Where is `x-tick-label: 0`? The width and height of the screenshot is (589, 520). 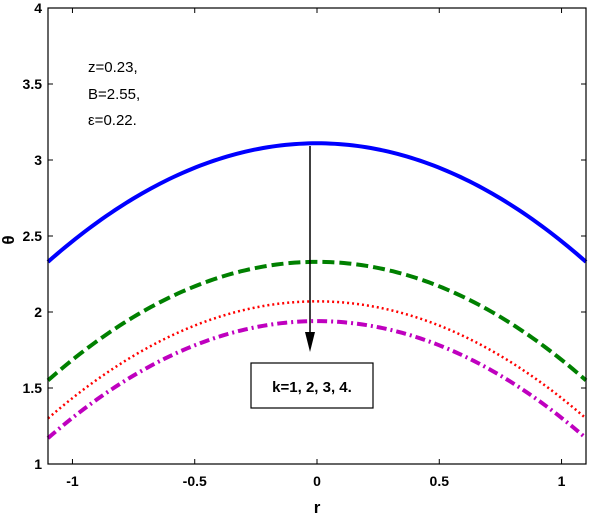
x-tick-label: 0 is located at coordinates (317, 481).